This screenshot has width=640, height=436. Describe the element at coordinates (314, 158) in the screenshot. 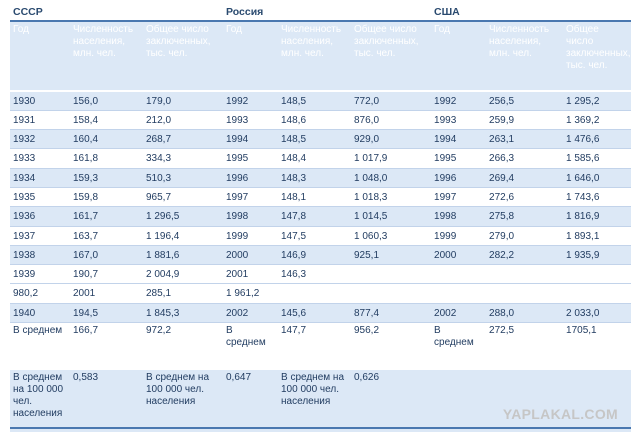

I see `table-cell: 148,4` at that location.